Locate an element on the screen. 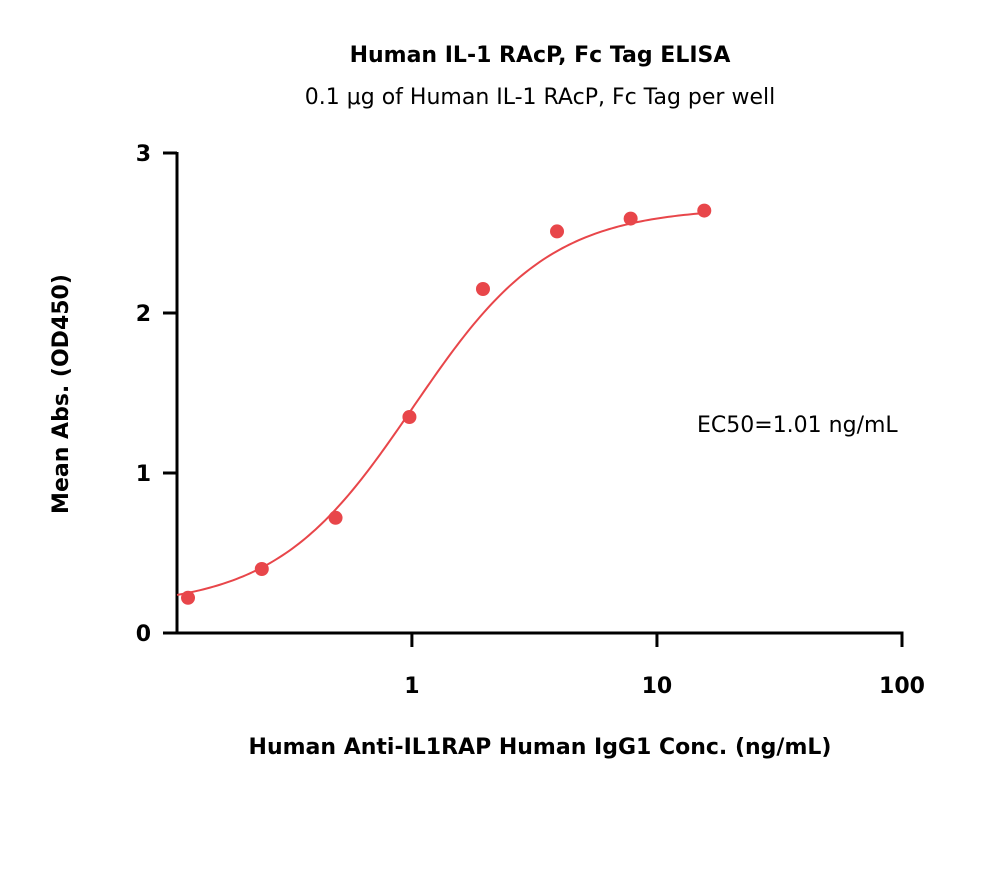 The width and height of the screenshot is (1000, 880). y-tick-label: 3 is located at coordinates (143, 154).